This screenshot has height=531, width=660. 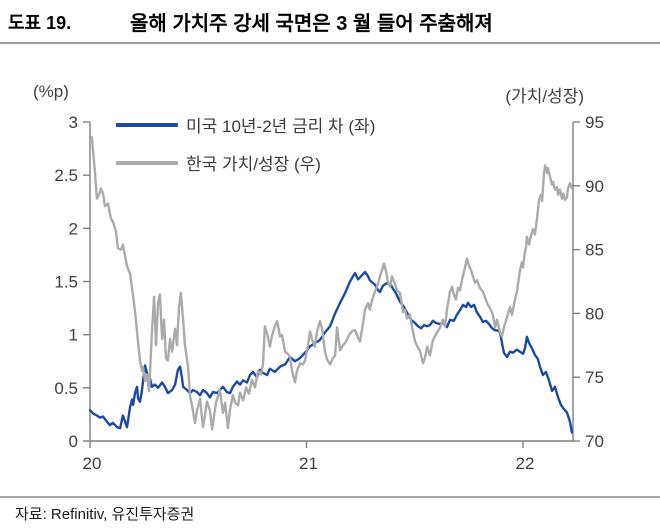 What do you see at coordinates (73, 122) in the screenshot?
I see `left-axis-tick-label: 3` at bounding box center [73, 122].